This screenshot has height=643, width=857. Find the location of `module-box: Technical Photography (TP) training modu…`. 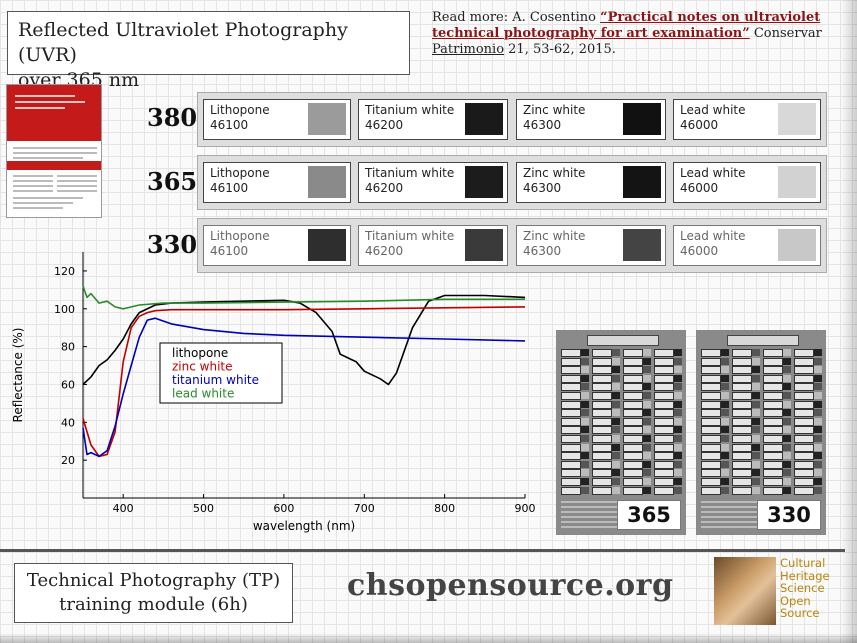

module-box: Technical Photography (TP) training modu… is located at coordinates (153, 593).